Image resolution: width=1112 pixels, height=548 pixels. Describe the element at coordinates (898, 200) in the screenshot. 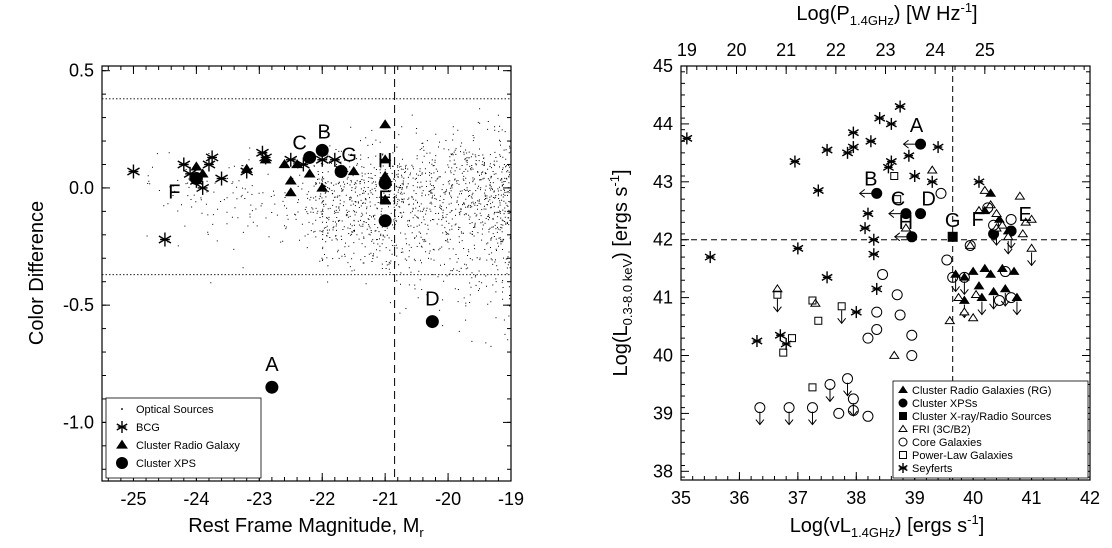

I see `source-label-C: C` at that location.